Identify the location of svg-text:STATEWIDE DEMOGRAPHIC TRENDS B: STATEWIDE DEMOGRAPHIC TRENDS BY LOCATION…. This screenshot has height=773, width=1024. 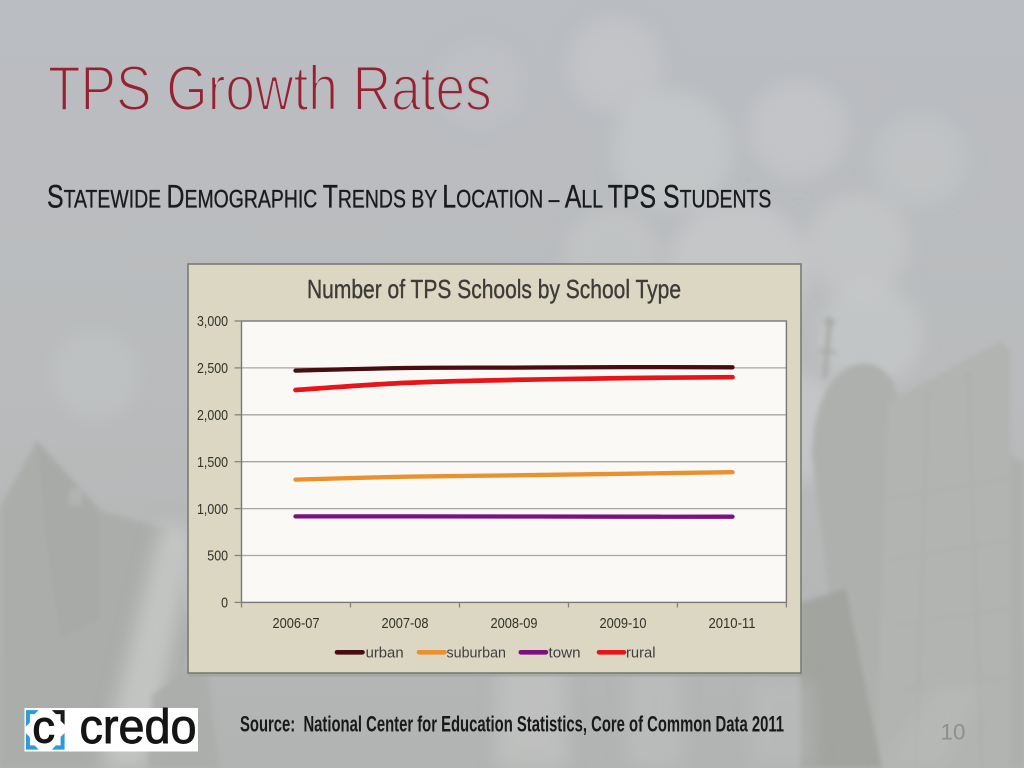
(409, 197).